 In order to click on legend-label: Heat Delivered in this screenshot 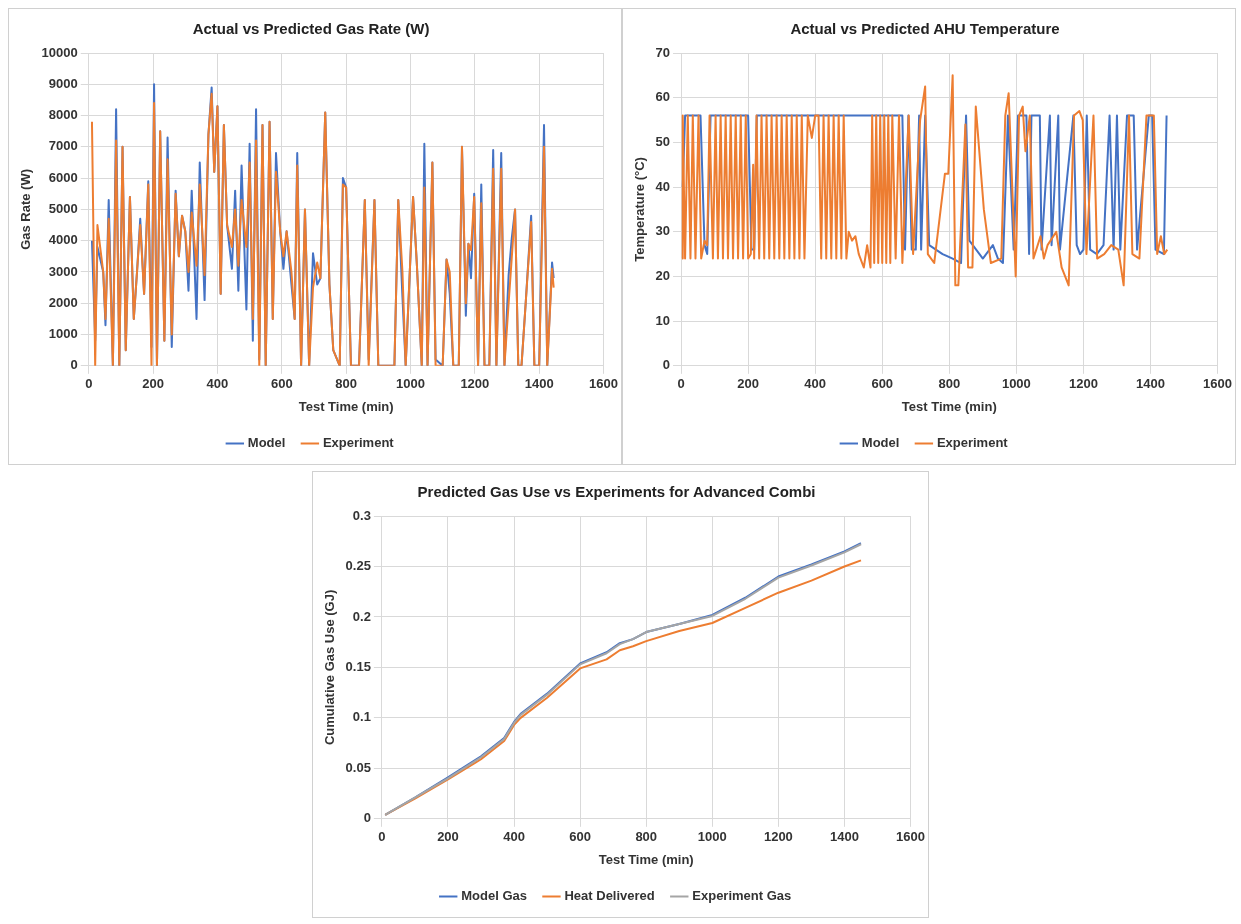, I will do `click(609, 896)`.